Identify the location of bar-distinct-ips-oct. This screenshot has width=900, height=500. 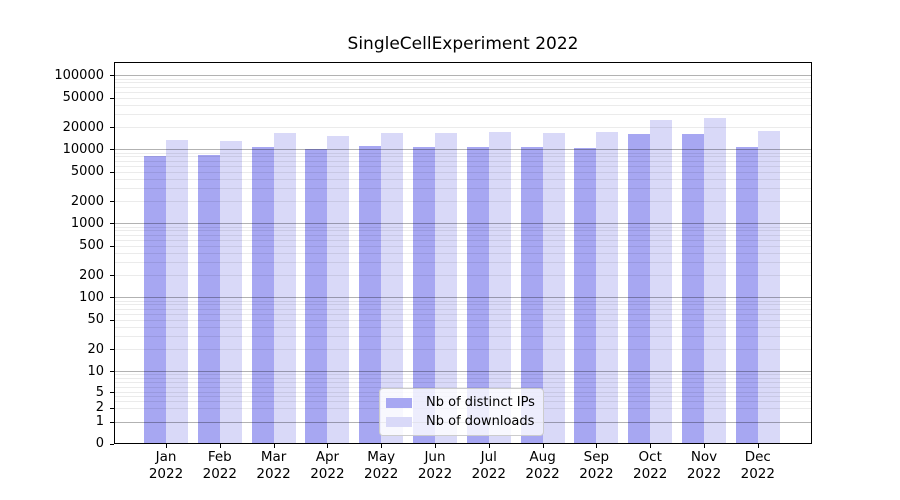
(639, 288).